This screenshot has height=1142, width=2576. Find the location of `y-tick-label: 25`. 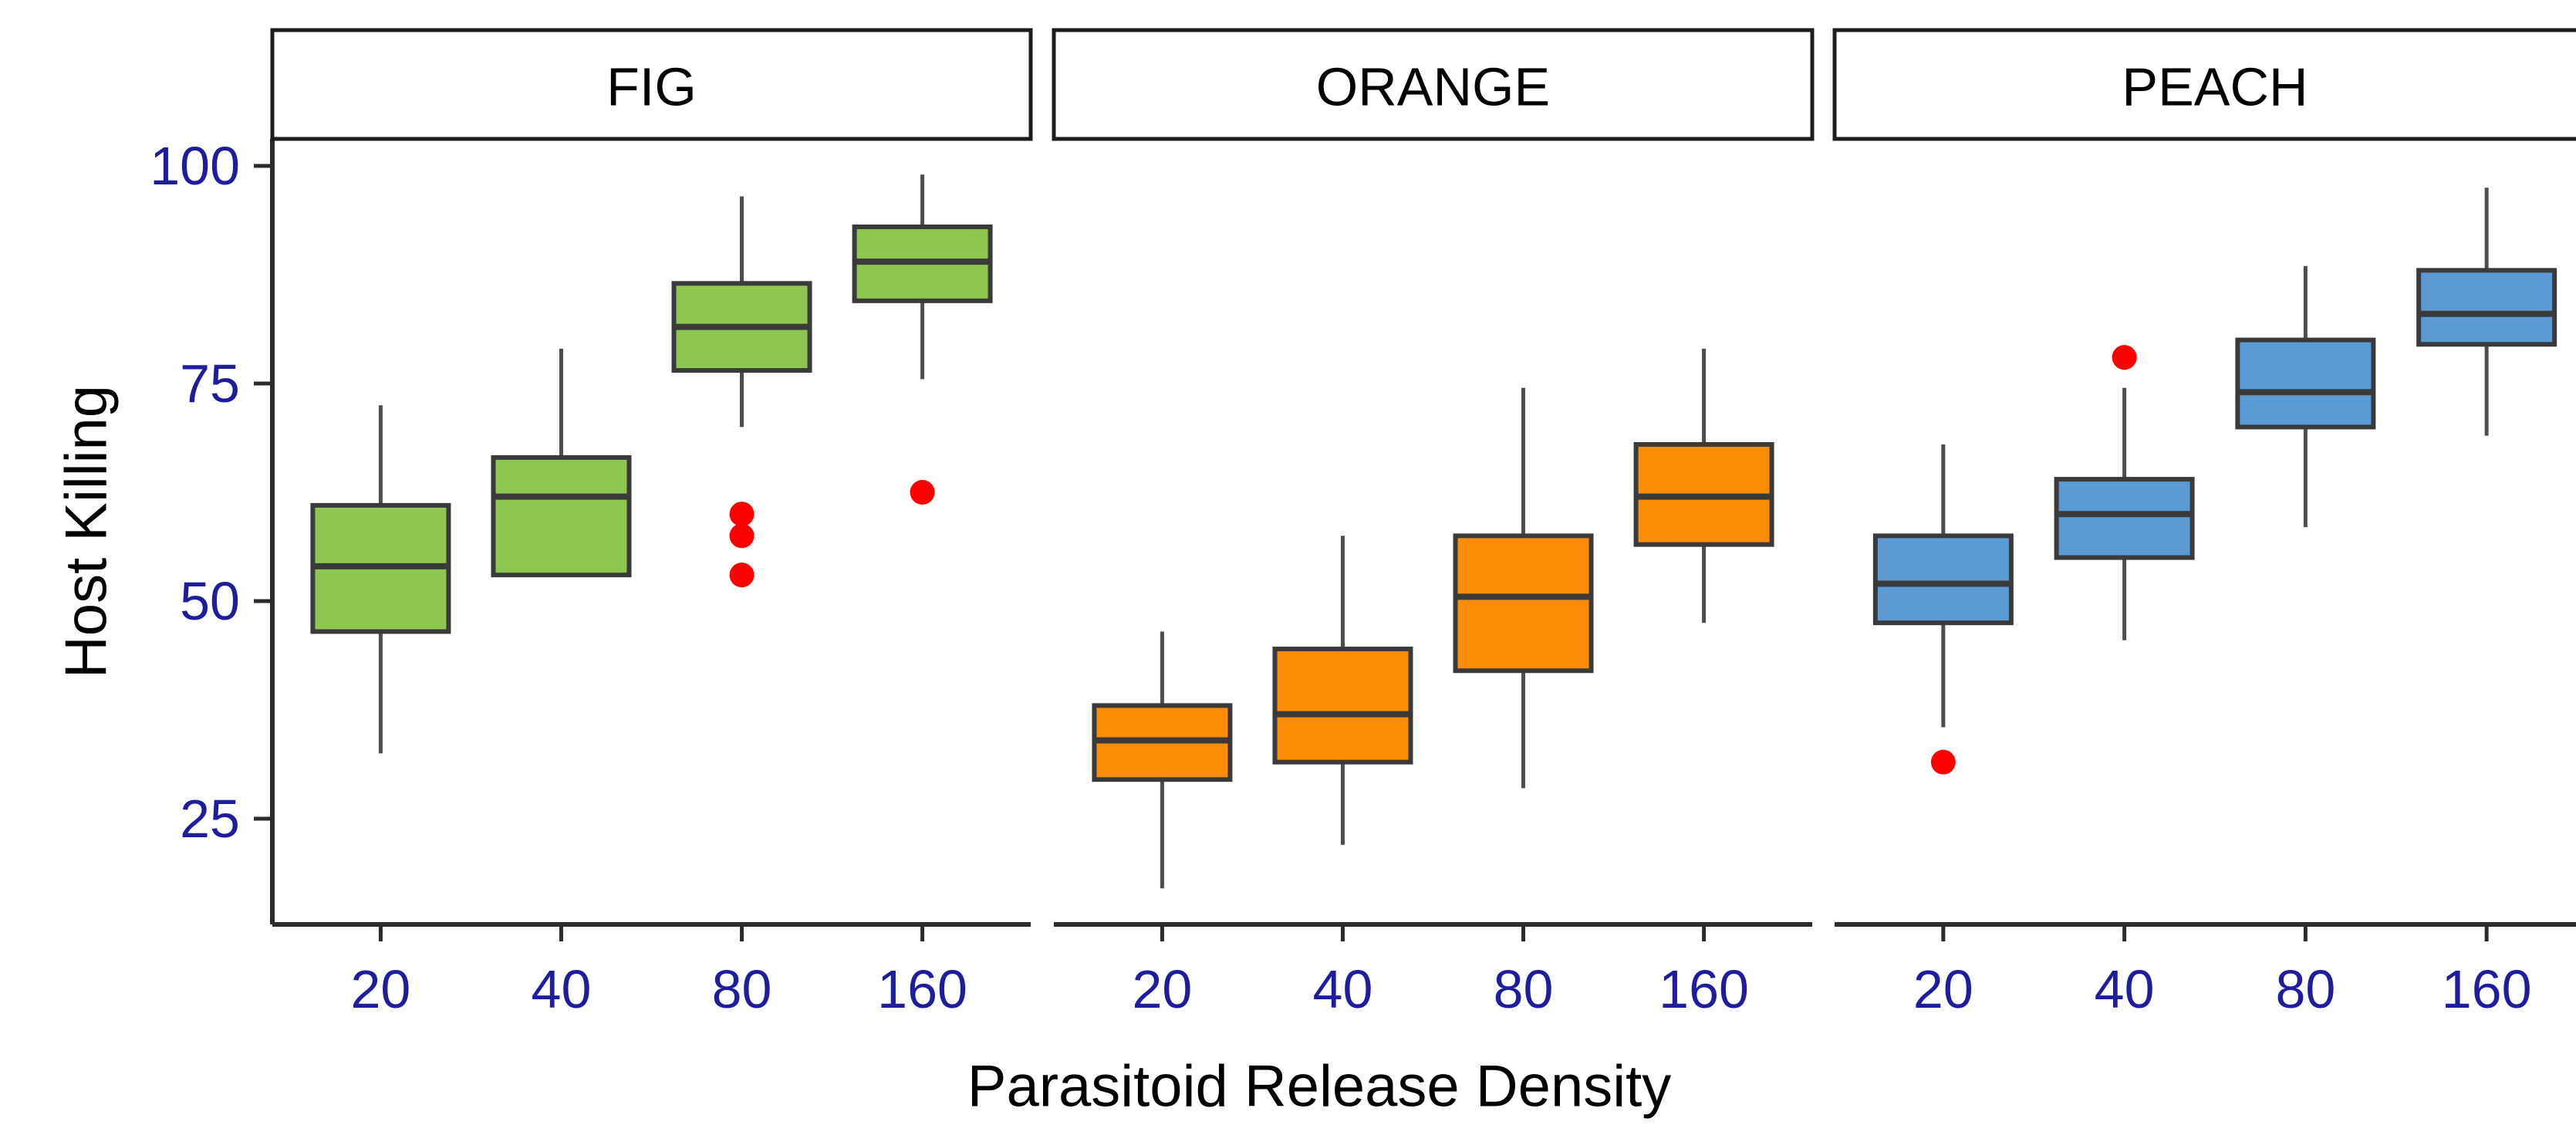

y-tick-label: 25 is located at coordinates (210, 819).